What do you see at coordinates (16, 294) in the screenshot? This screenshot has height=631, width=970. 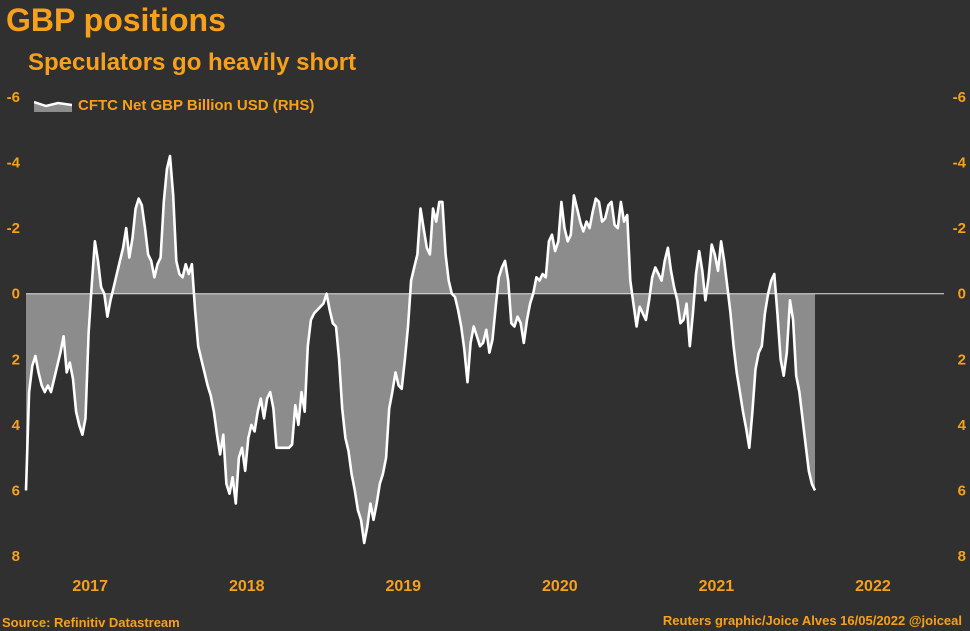 I see `y-tick-label-left: 0` at bounding box center [16, 294].